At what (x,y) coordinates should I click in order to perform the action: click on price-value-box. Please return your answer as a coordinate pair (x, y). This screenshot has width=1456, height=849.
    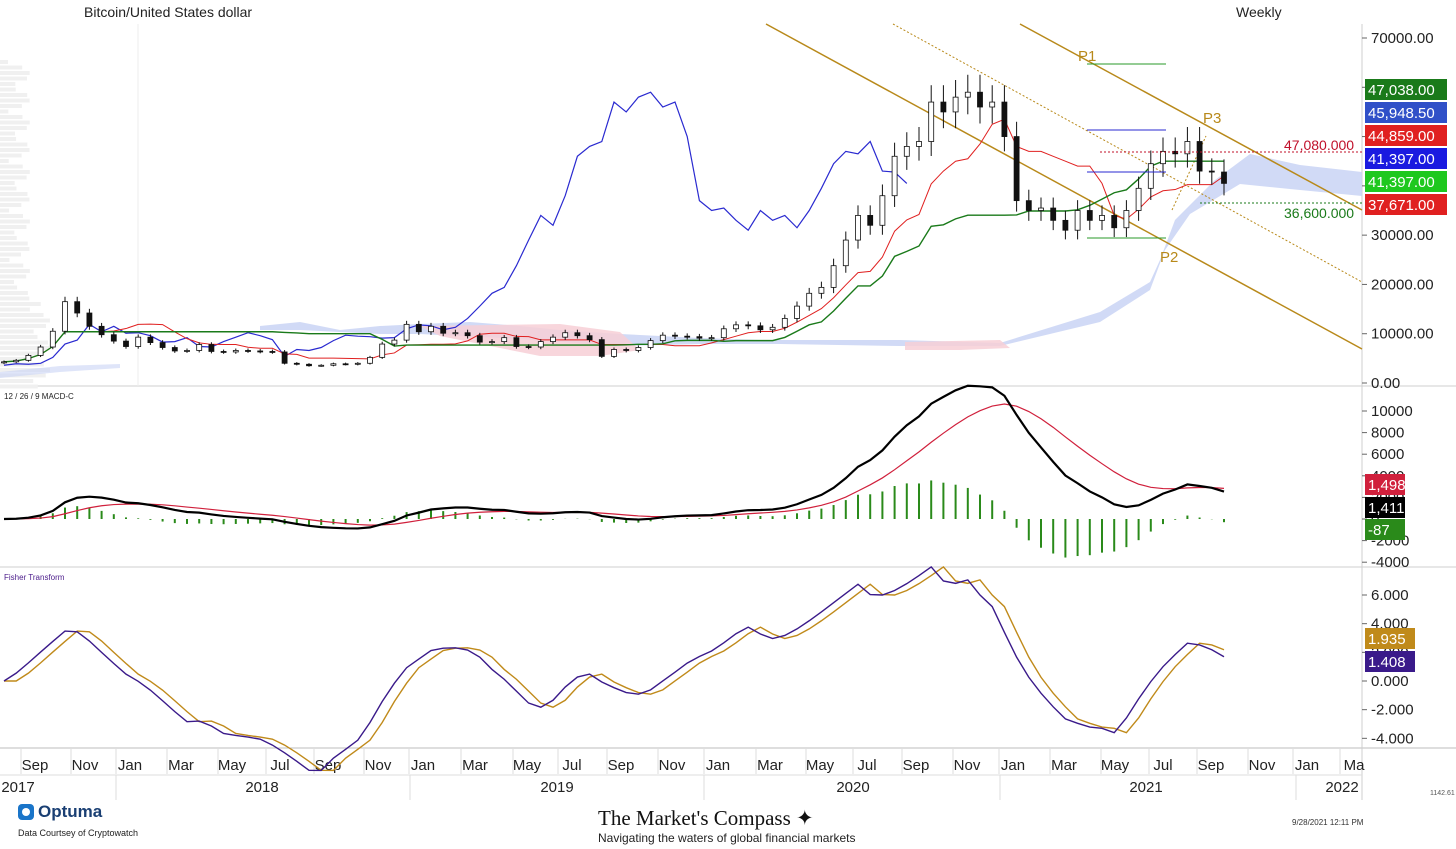
    Looking at the image, I should click on (1406, 112).